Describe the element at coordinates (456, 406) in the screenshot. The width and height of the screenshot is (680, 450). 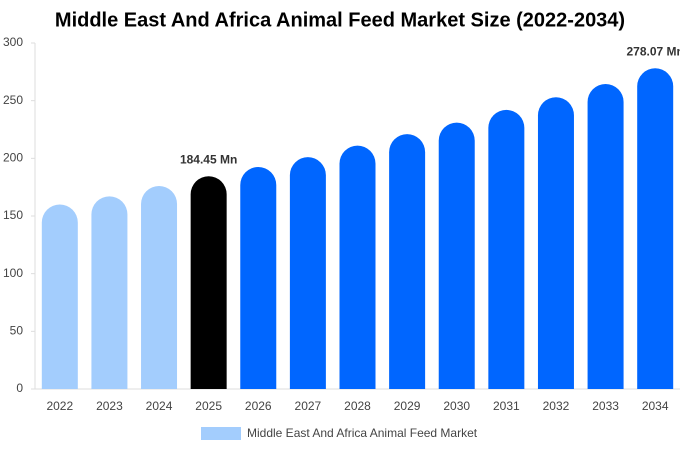
I see `x-tick-label: 2030` at that location.